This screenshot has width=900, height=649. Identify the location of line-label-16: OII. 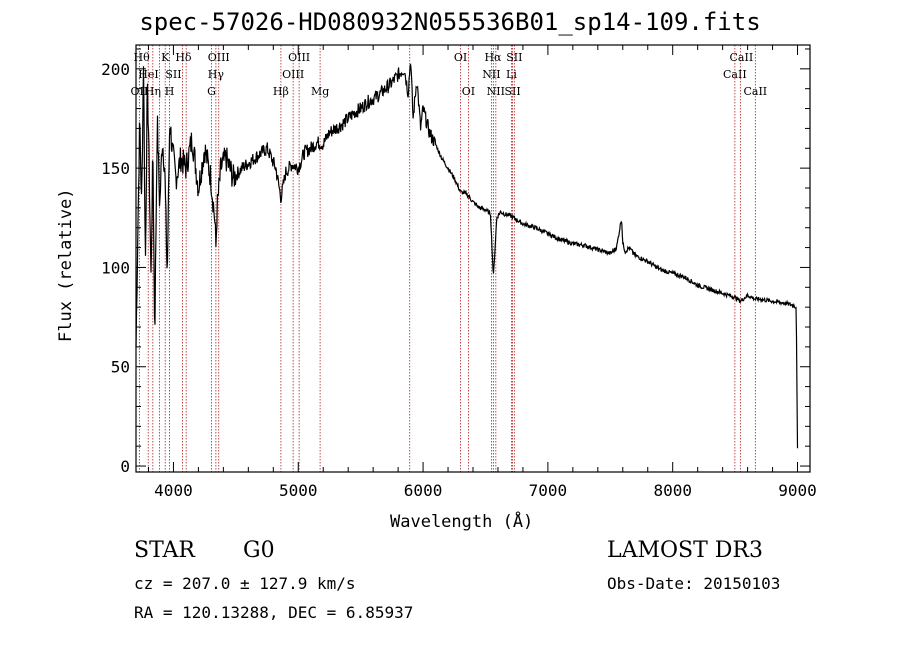
(140, 91).